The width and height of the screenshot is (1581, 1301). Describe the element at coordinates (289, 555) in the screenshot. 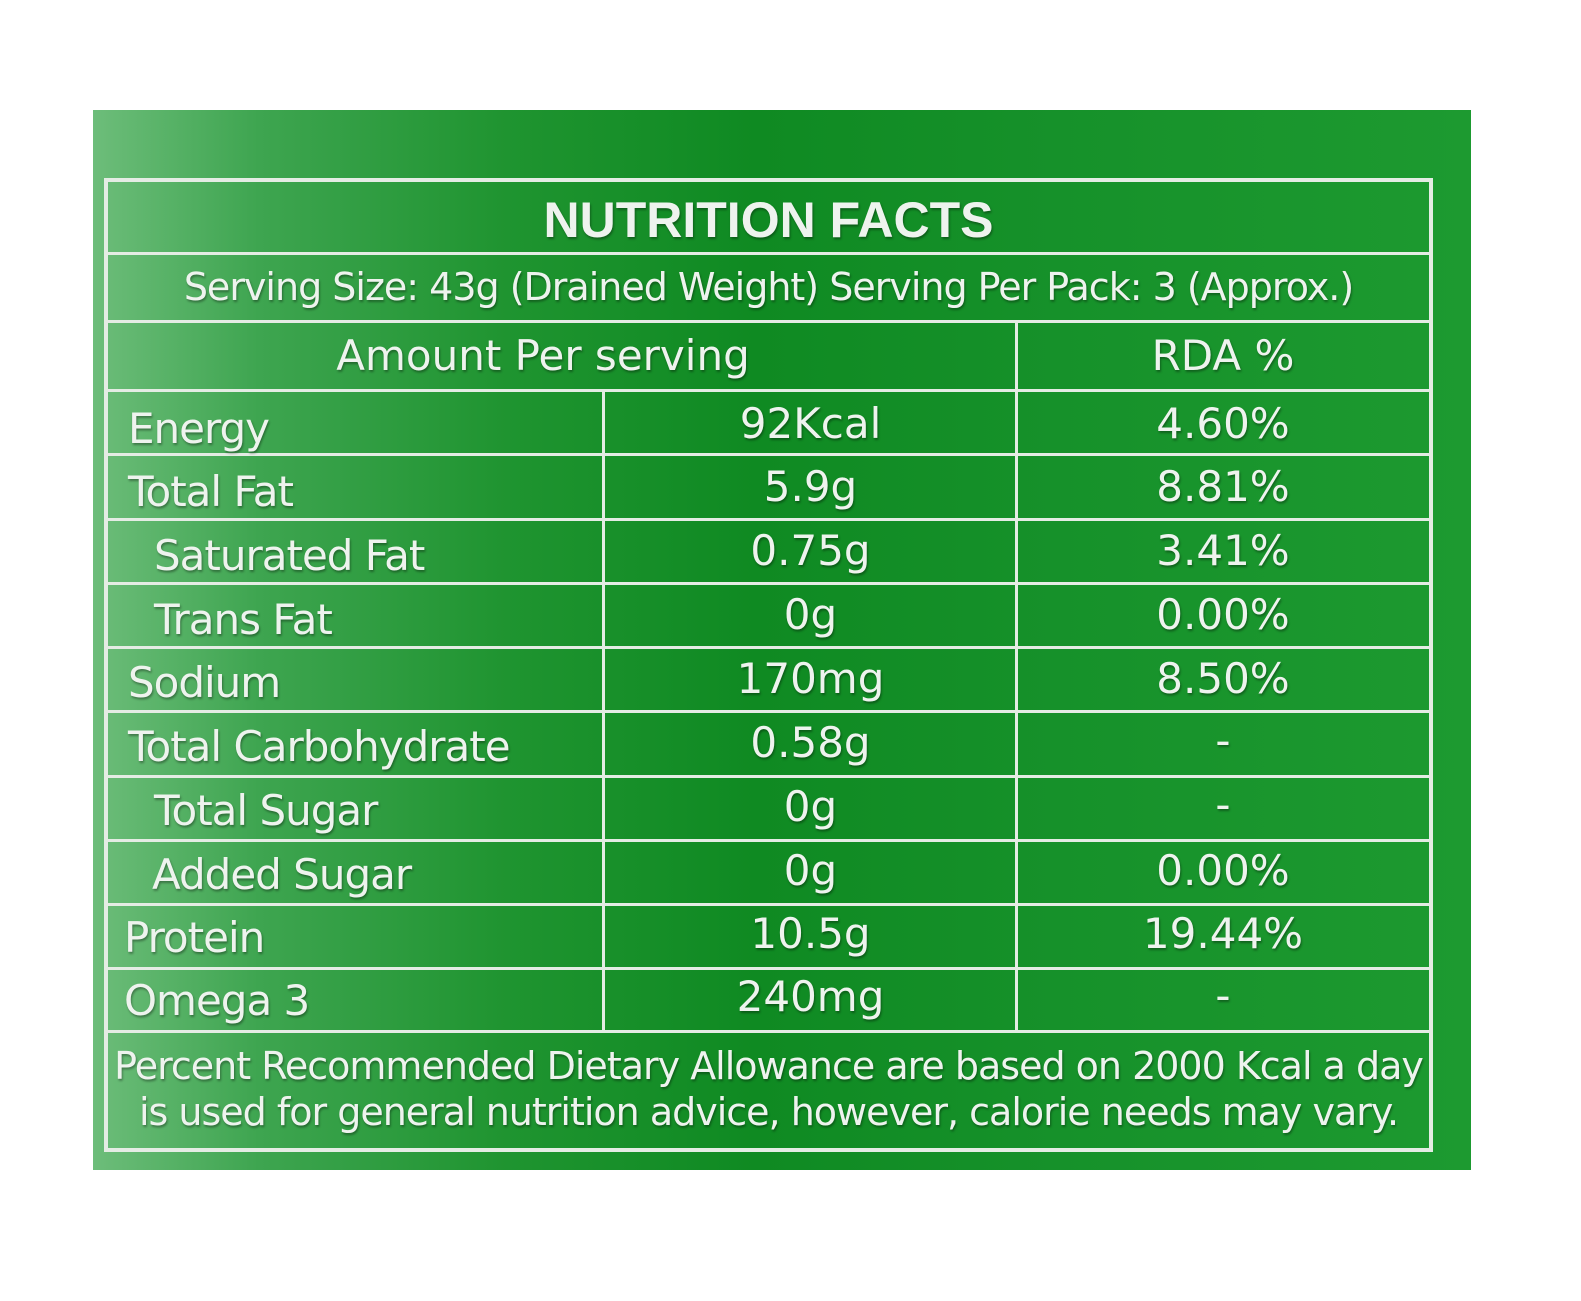

I see `row-label-saturated-fat: Saturated Fat` at that location.